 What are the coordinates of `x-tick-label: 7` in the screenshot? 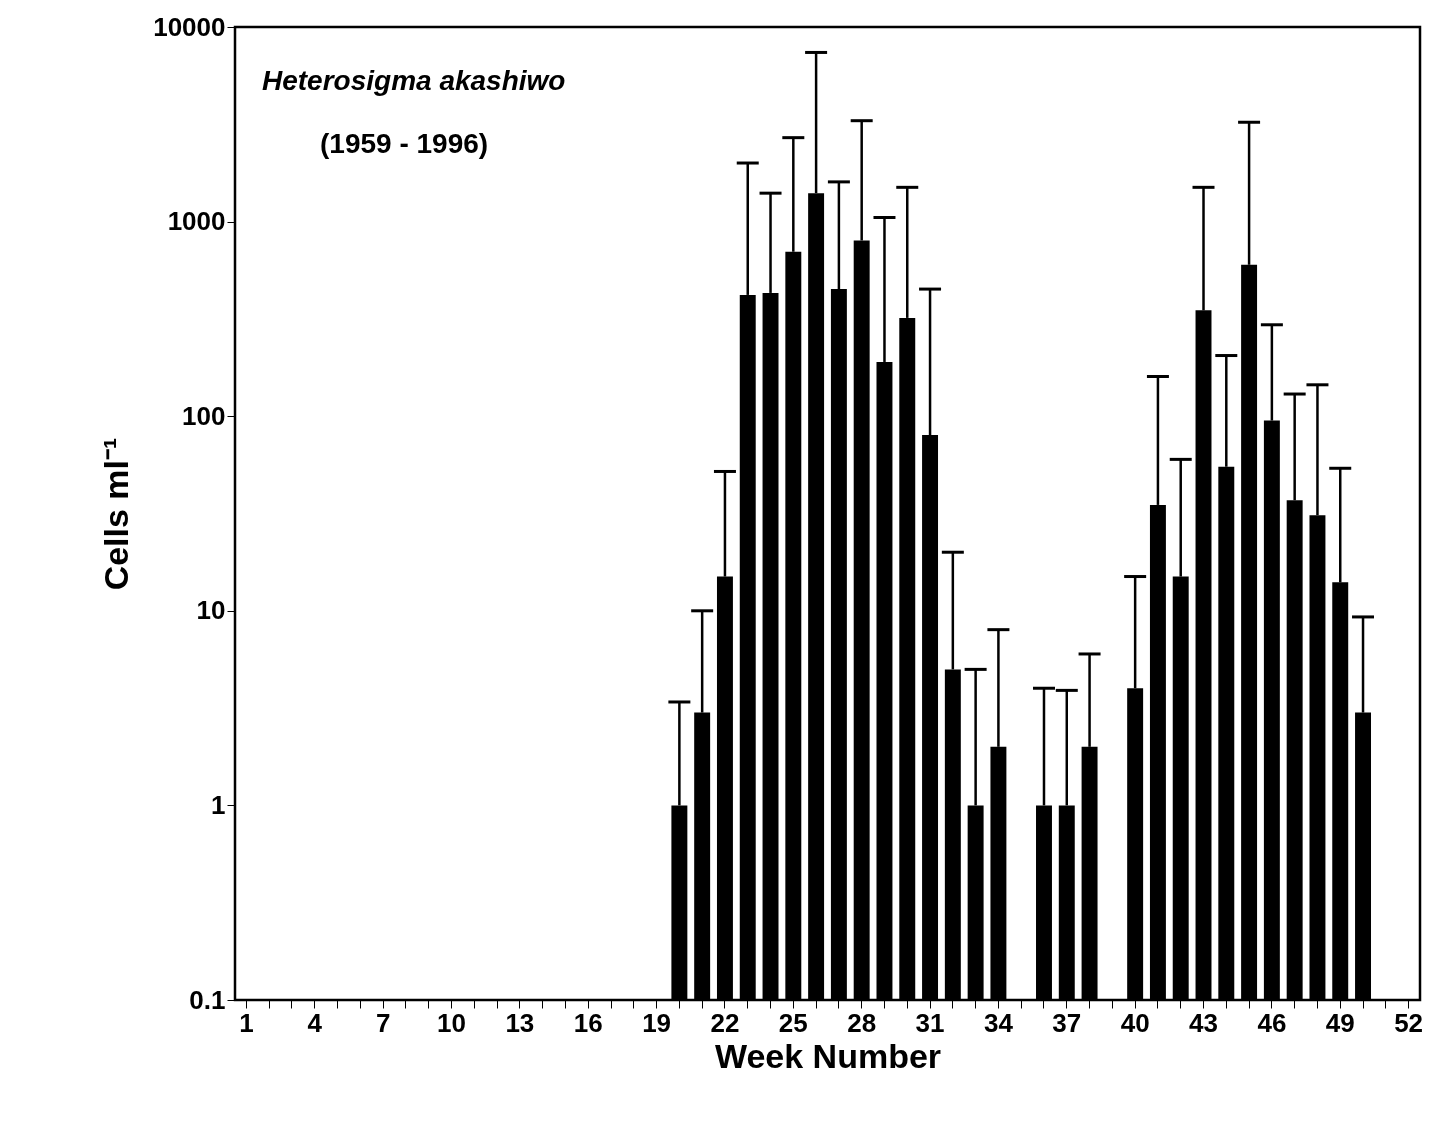 It's located at (383, 1022).